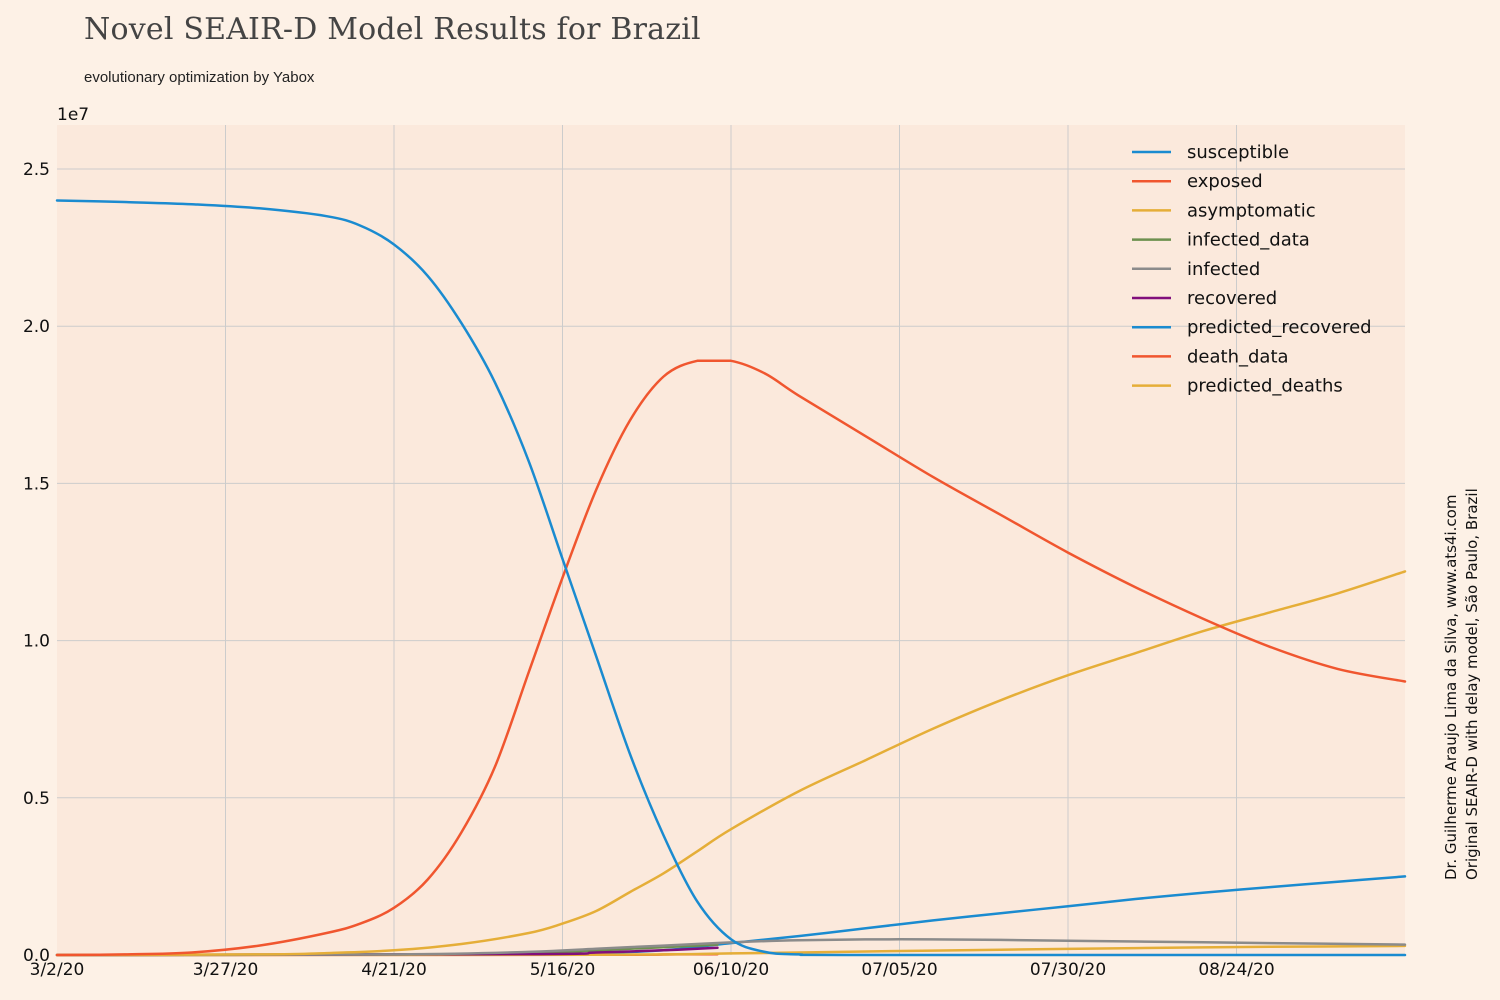 Image resolution: width=1500 pixels, height=1000 pixels. I want to click on x-tick-label: 08/24/20, so click(1236, 970).